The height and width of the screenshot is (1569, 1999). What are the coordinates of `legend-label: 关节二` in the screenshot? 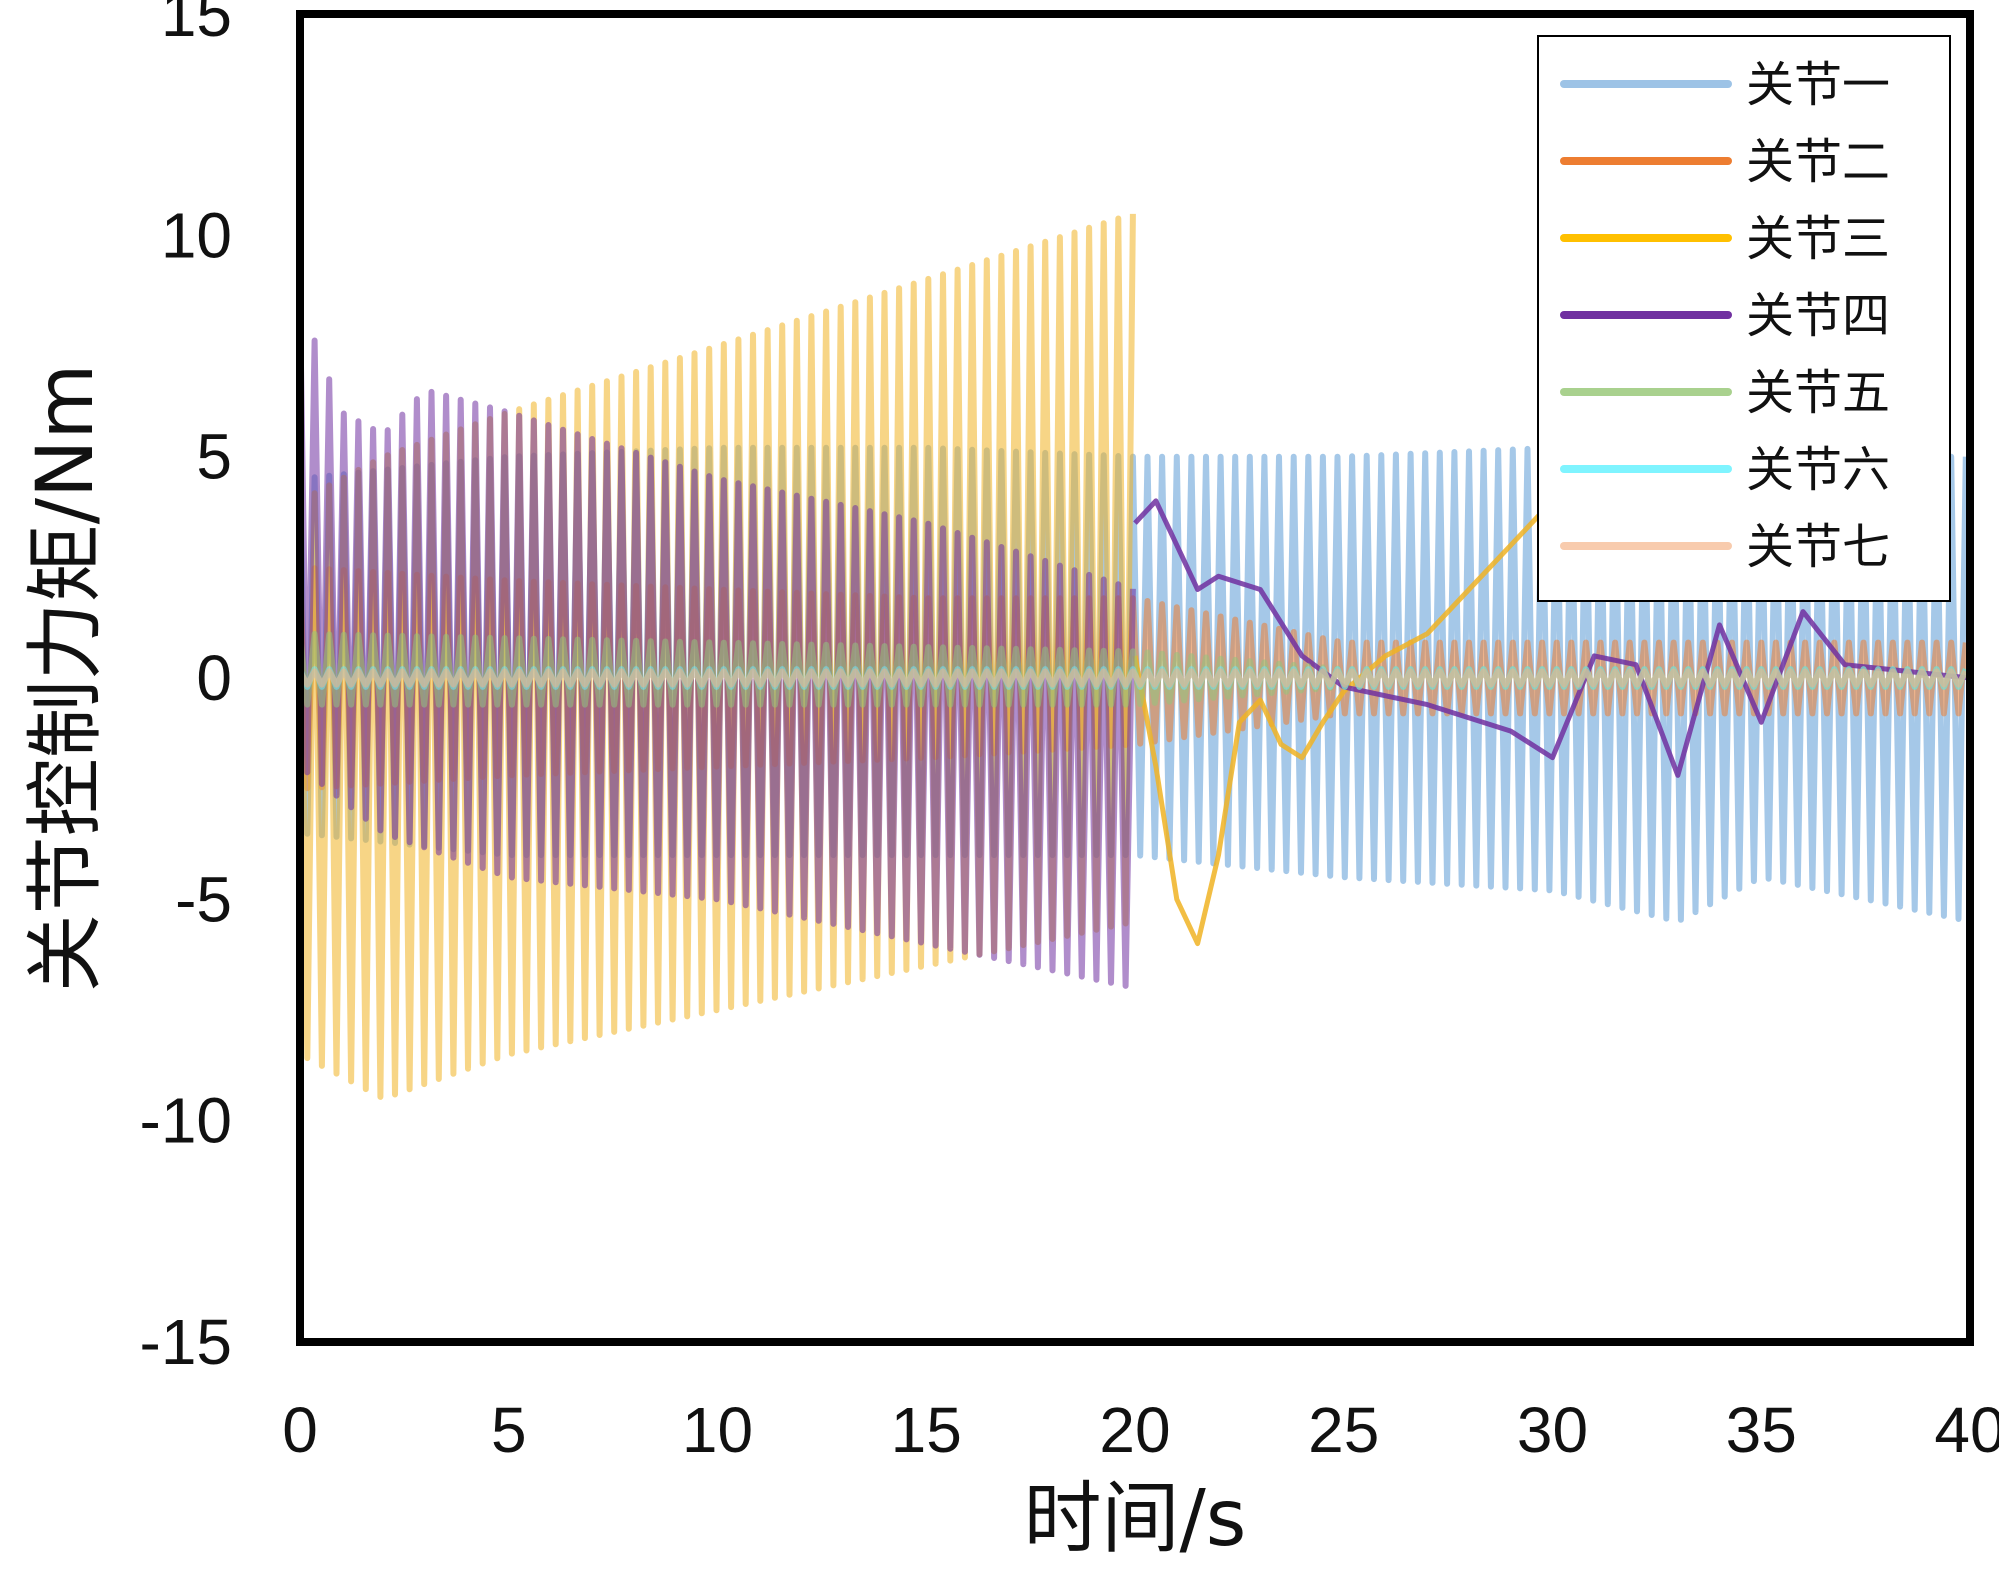 It's located at (1818, 162).